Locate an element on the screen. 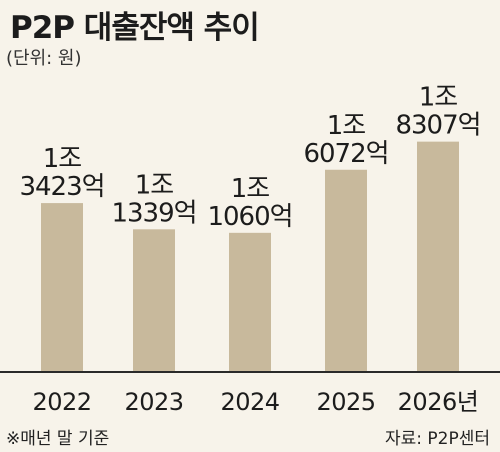  x-tick-2024: 2024 is located at coordinates (249, 402).